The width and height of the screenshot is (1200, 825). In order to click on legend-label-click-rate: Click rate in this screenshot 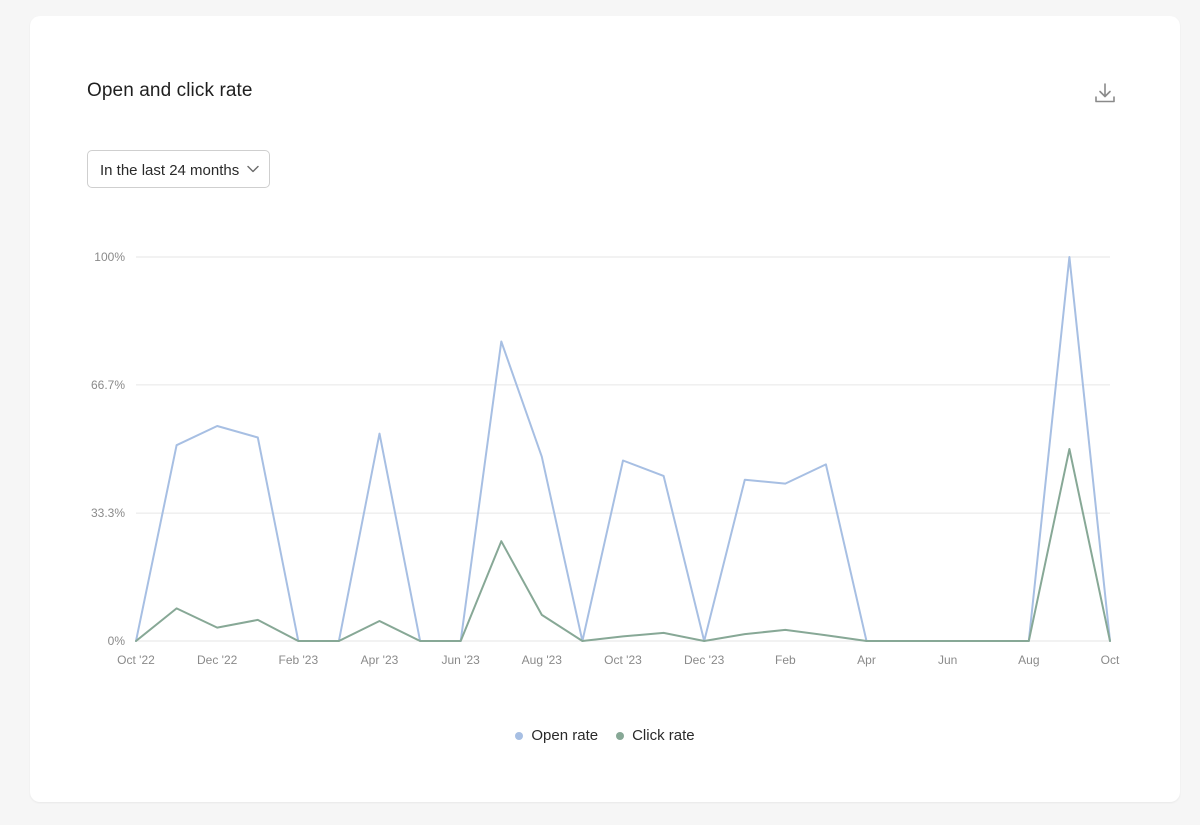, I will do `click(663, 735)`.